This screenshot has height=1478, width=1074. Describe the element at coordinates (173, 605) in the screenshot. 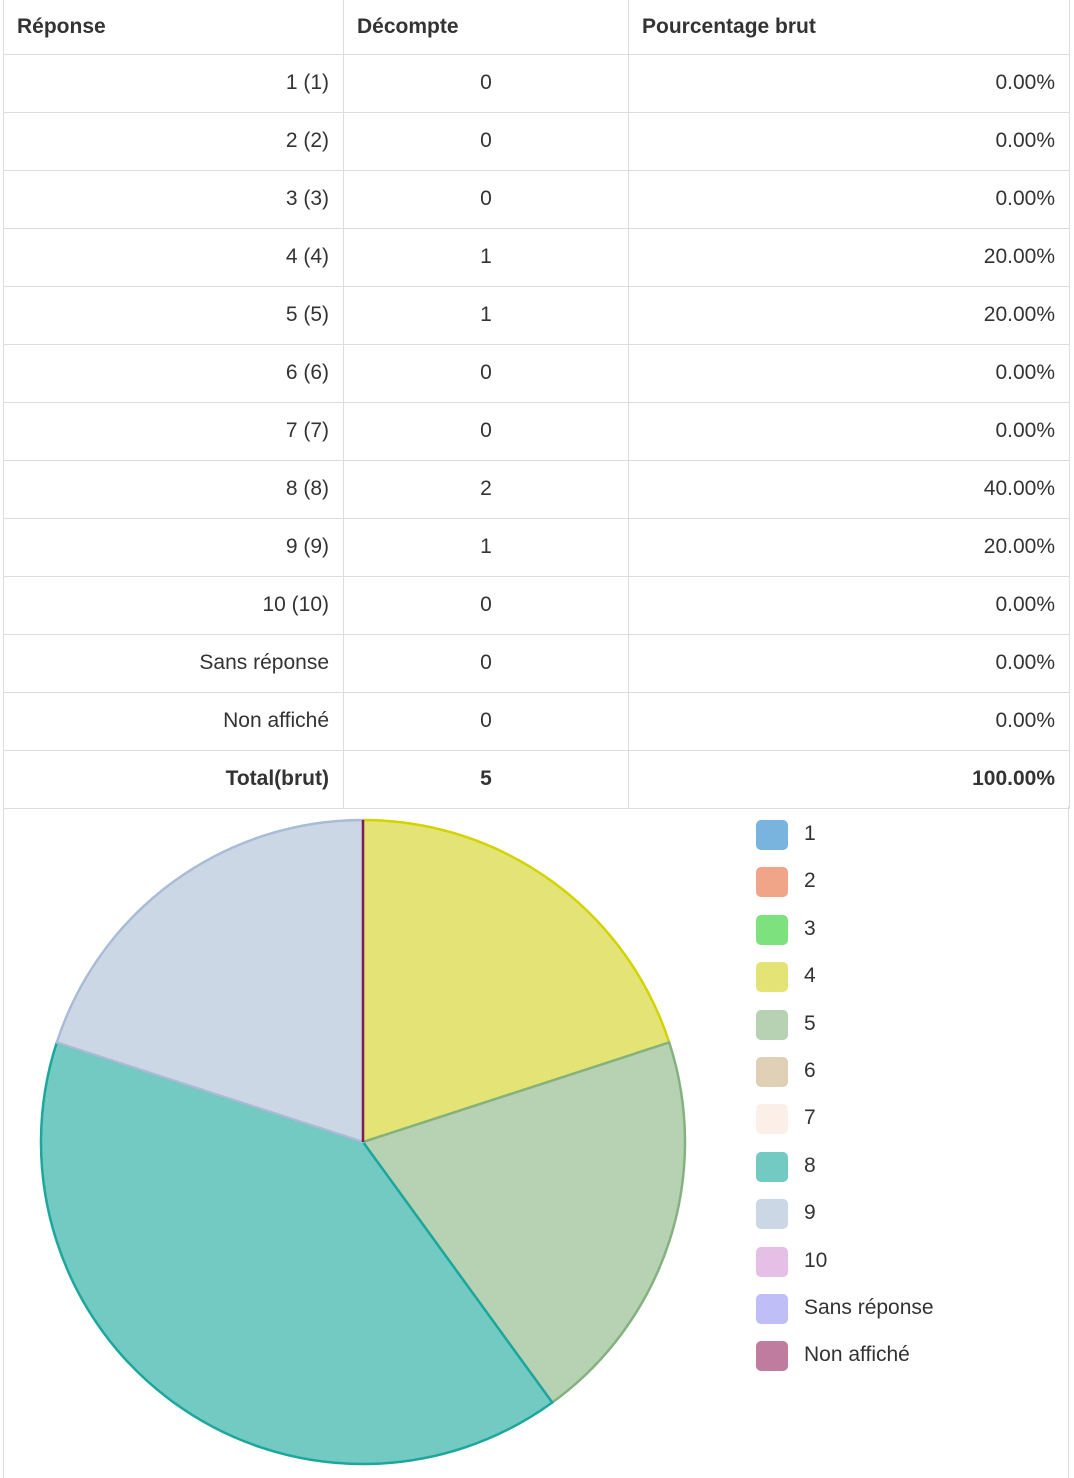

I see `row-answer: 10 (10)` at that location.